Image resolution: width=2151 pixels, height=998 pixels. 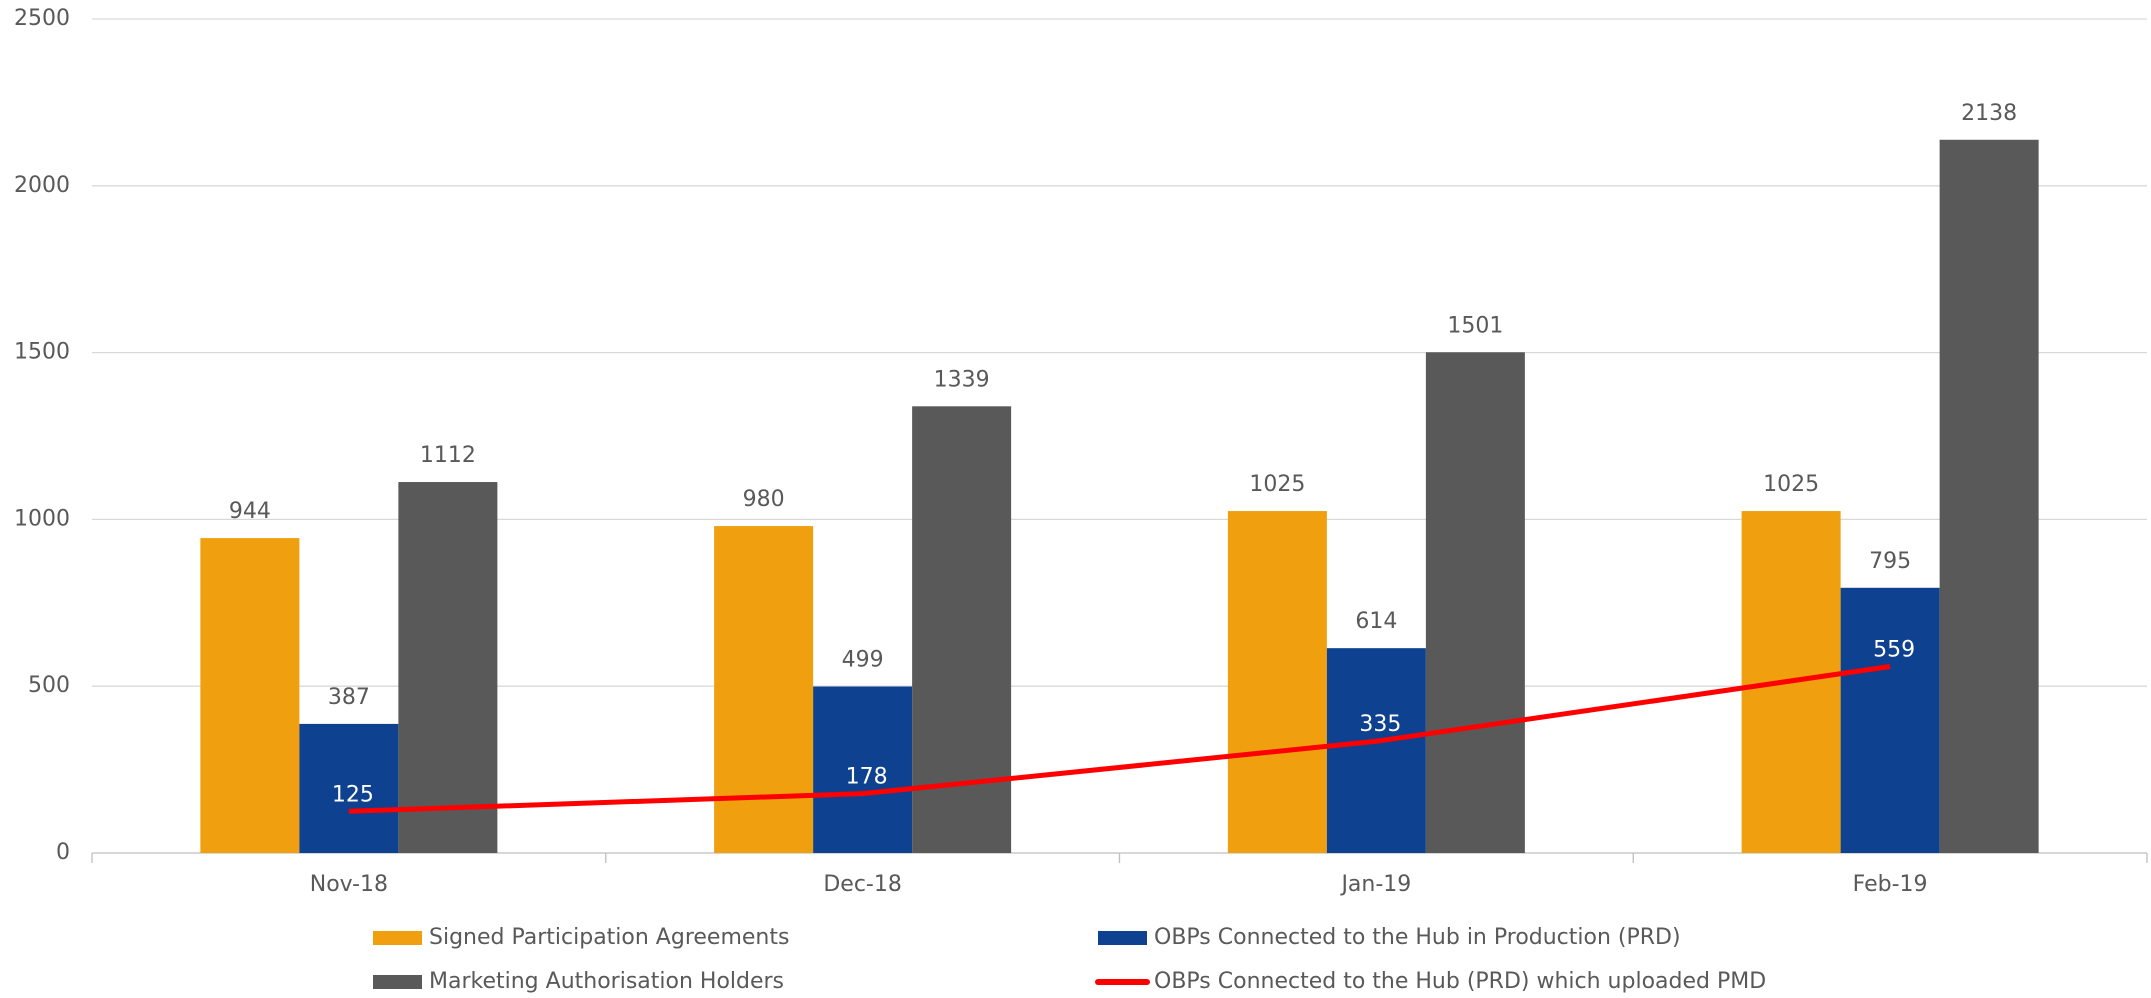 I want to click on data-label: 387, so click(x=349, y=697).